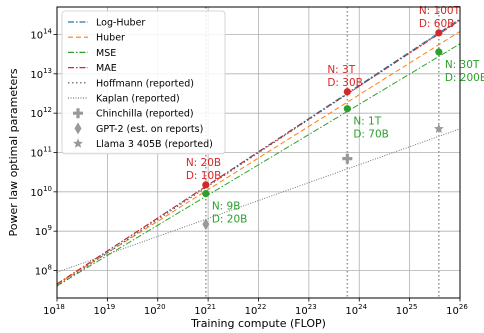 This screenshot has height=333, width=484. What do you see at coordinates (106, 68) in the screenshot?
I see `legend-label: MAE` at bounding box center [106, 68].